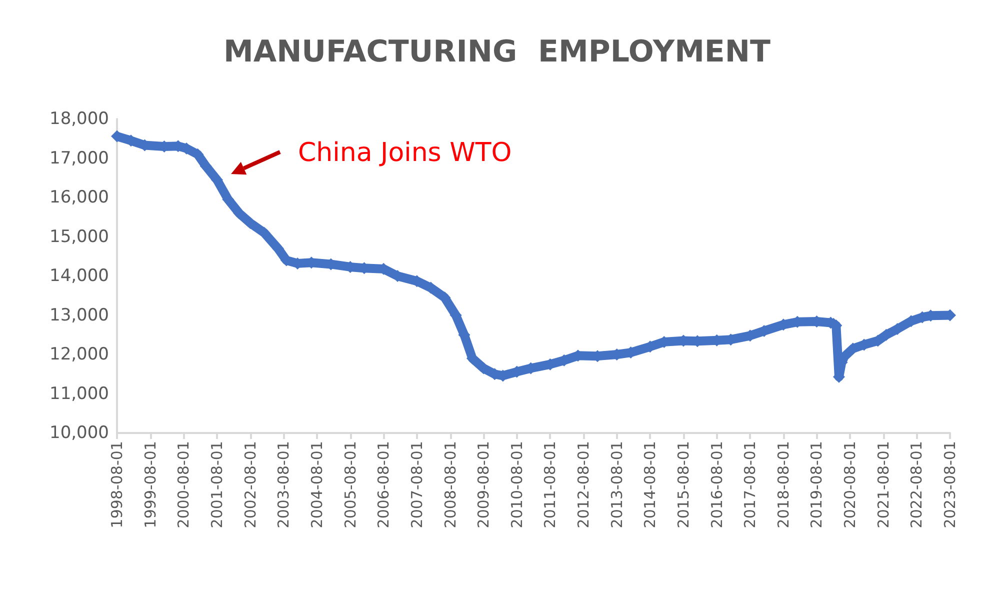 The image size is (994, 608). What do you see at coordinates (405, 153) in the screenshot?
I see `annotation: China Joins WTO` at bounding box center [405, 153].